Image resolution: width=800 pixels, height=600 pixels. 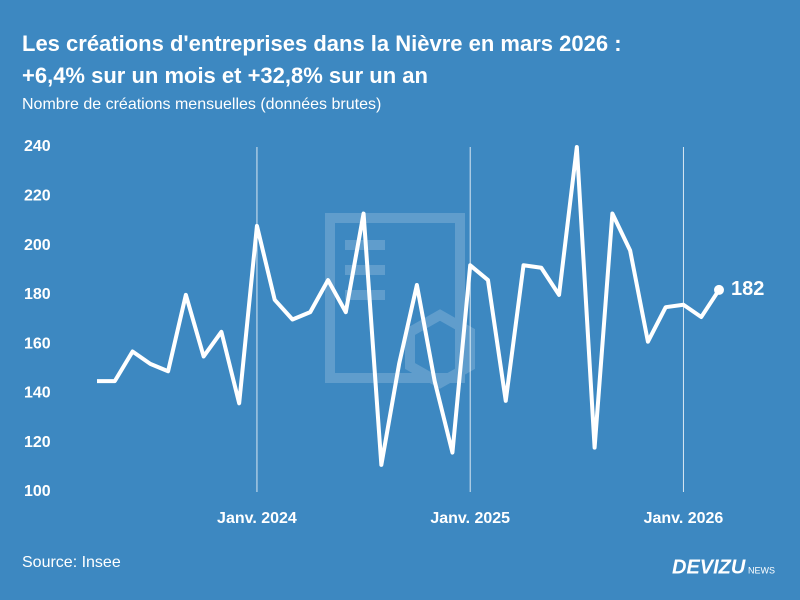 I want to click on y-tick-label: 160, so click(x=37, y=343).